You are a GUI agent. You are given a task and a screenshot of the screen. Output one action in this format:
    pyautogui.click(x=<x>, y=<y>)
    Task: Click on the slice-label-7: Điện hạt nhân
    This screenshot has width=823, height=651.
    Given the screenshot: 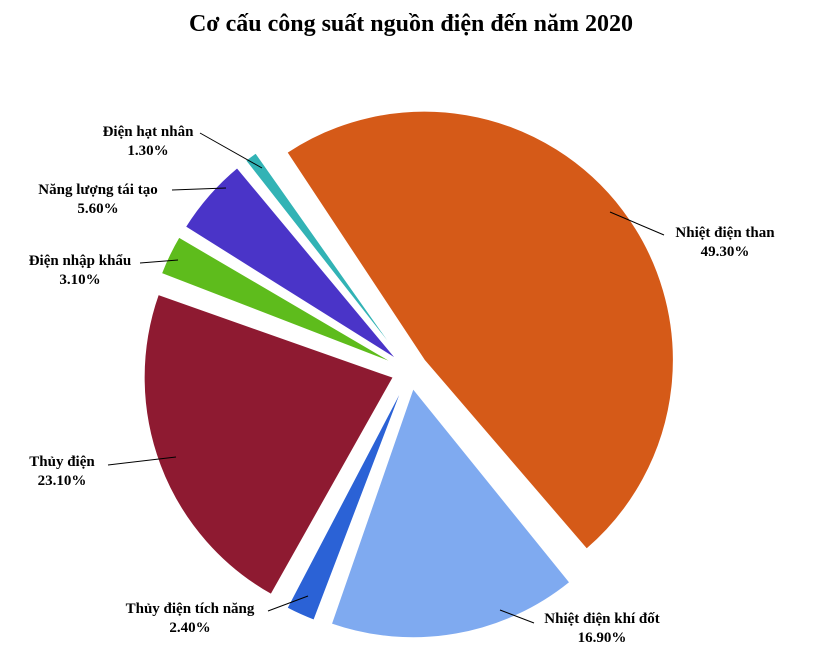 What is the action you would take?
    pyautogui.click(x=149, y=132)
    